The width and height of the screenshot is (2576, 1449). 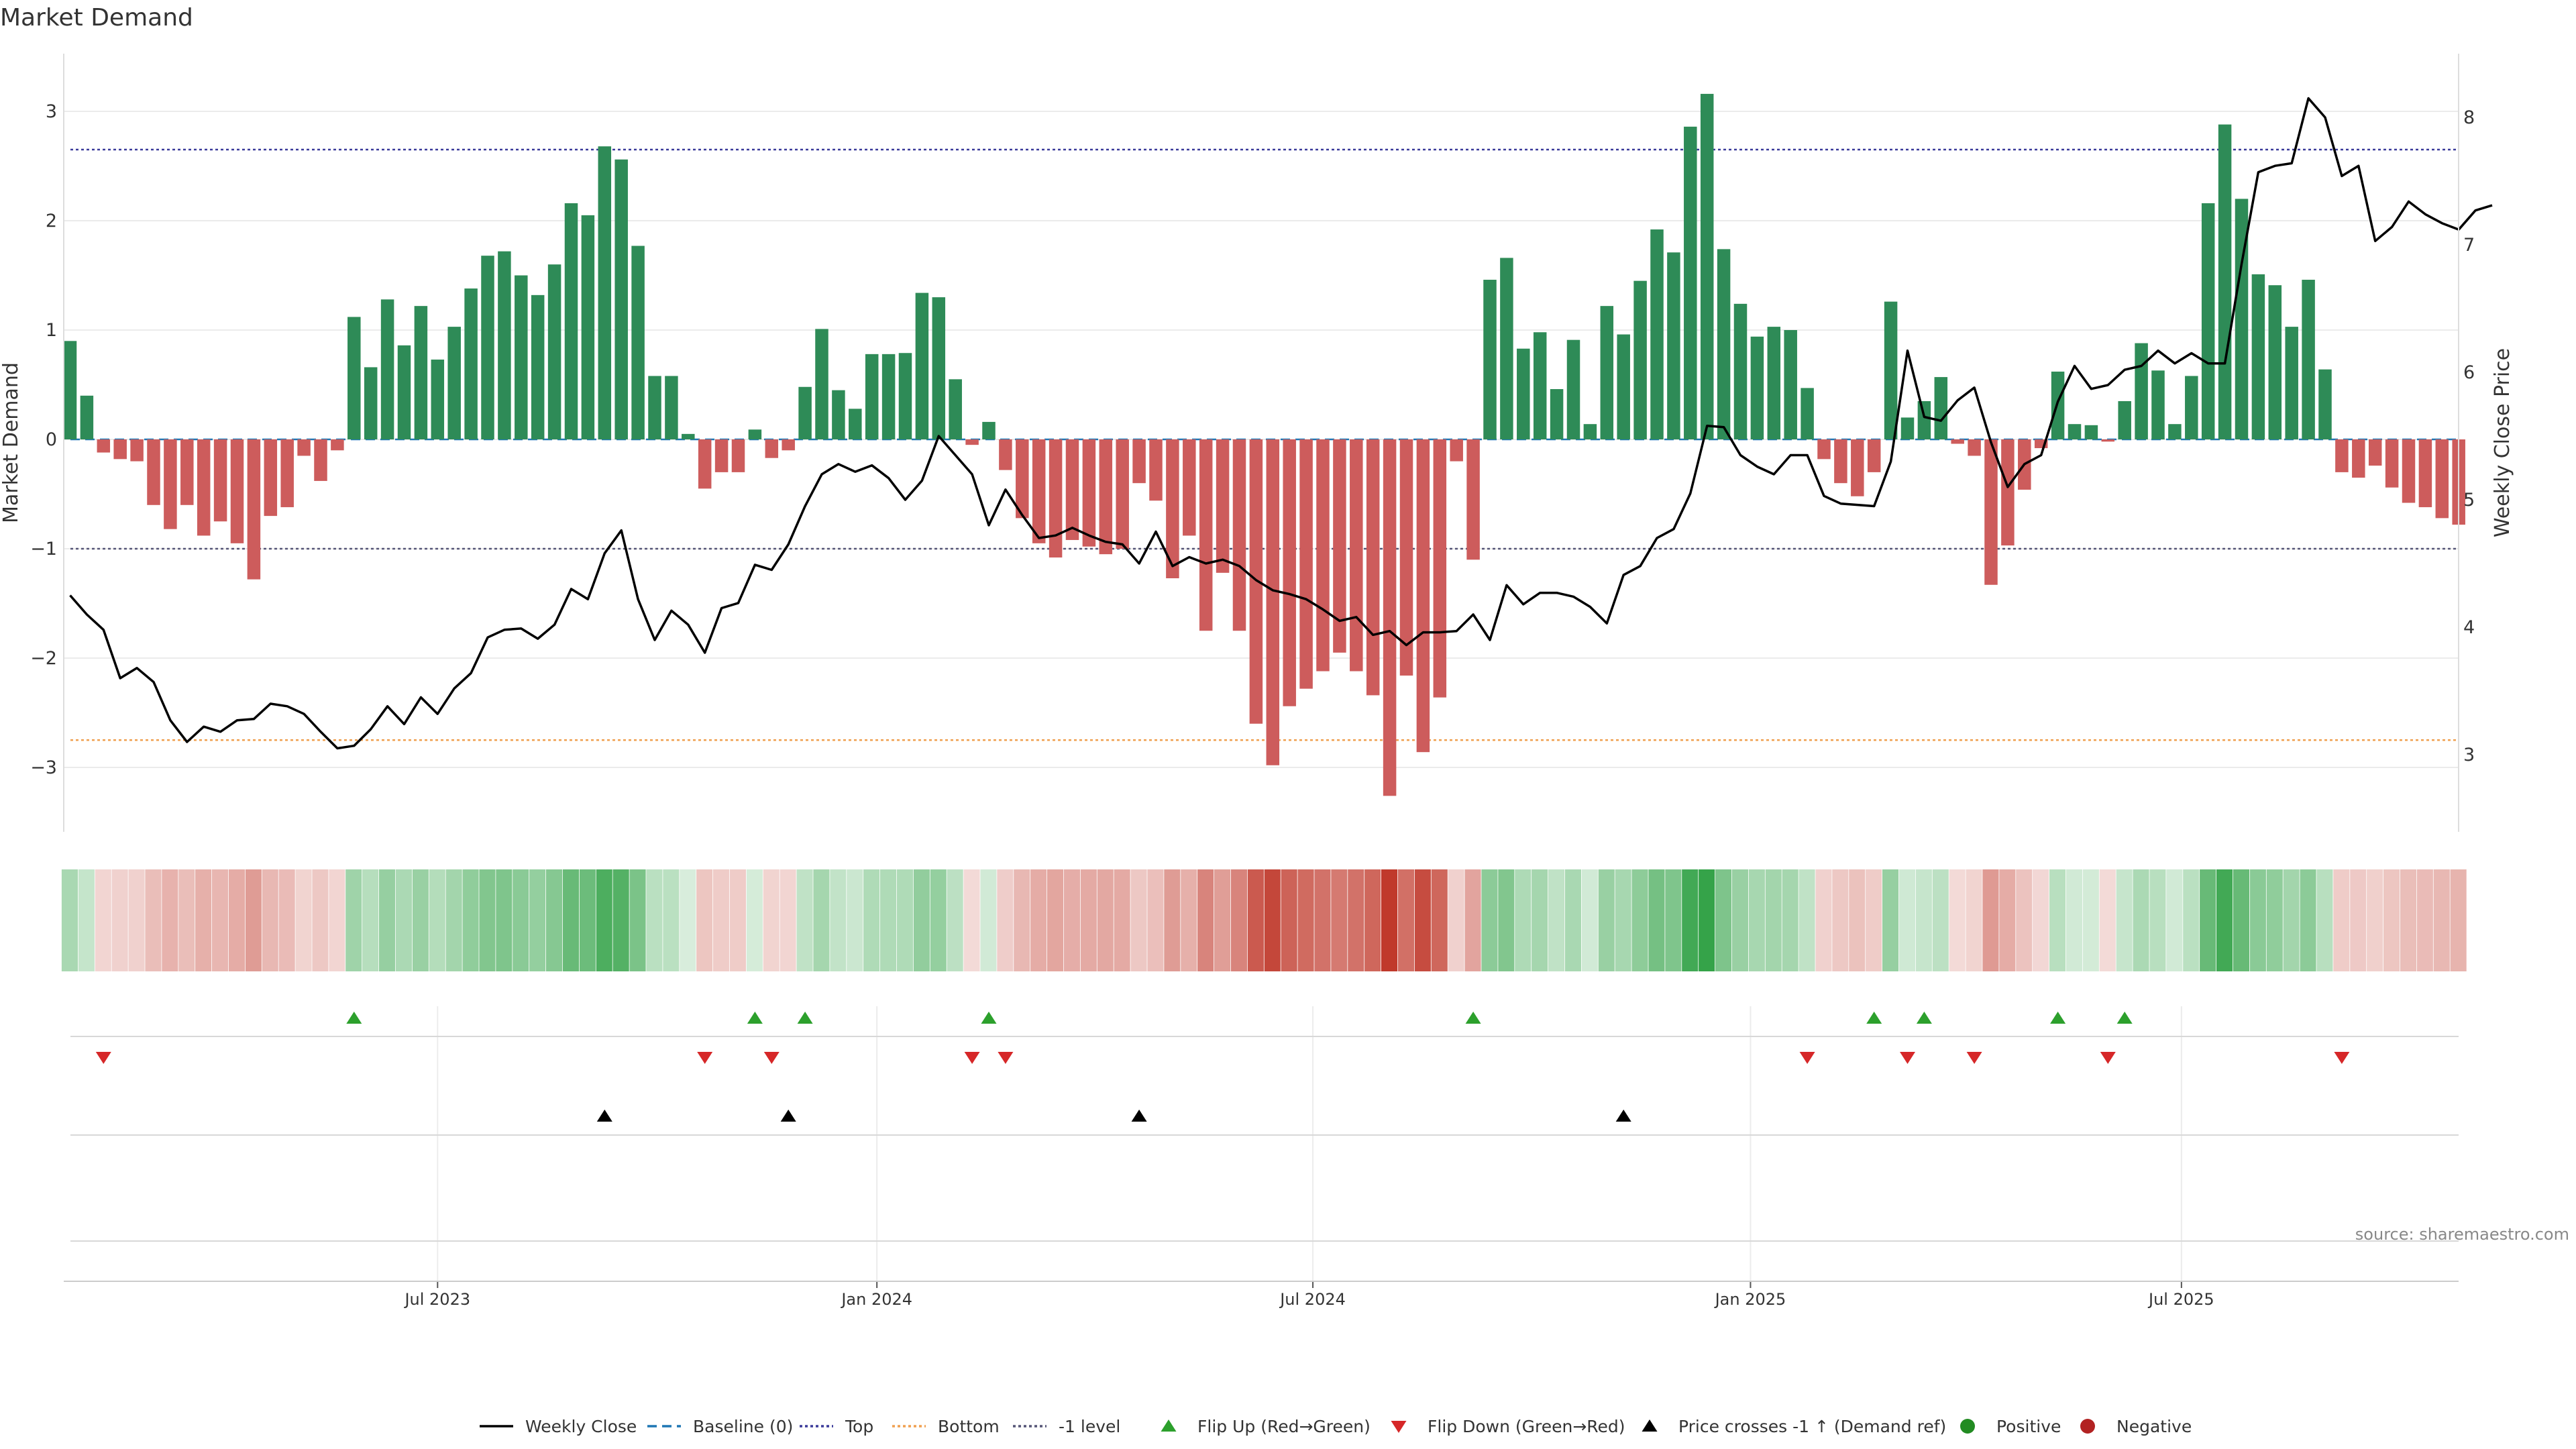 What do you see at coordinates (43, 767) in the screenshot?
I see `y-tick-label: −3` at bounding box center [43, 767].